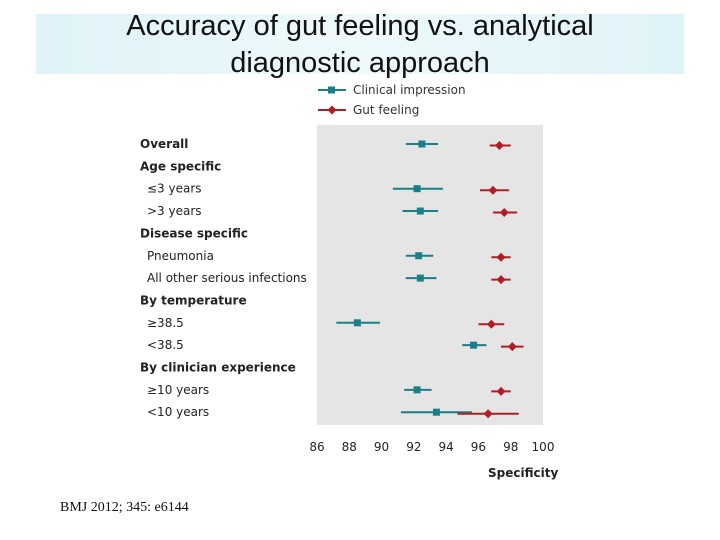 The height and width of the screenshot is (540, 720). I want to click on row-label: >3 years, so click(174, 211).